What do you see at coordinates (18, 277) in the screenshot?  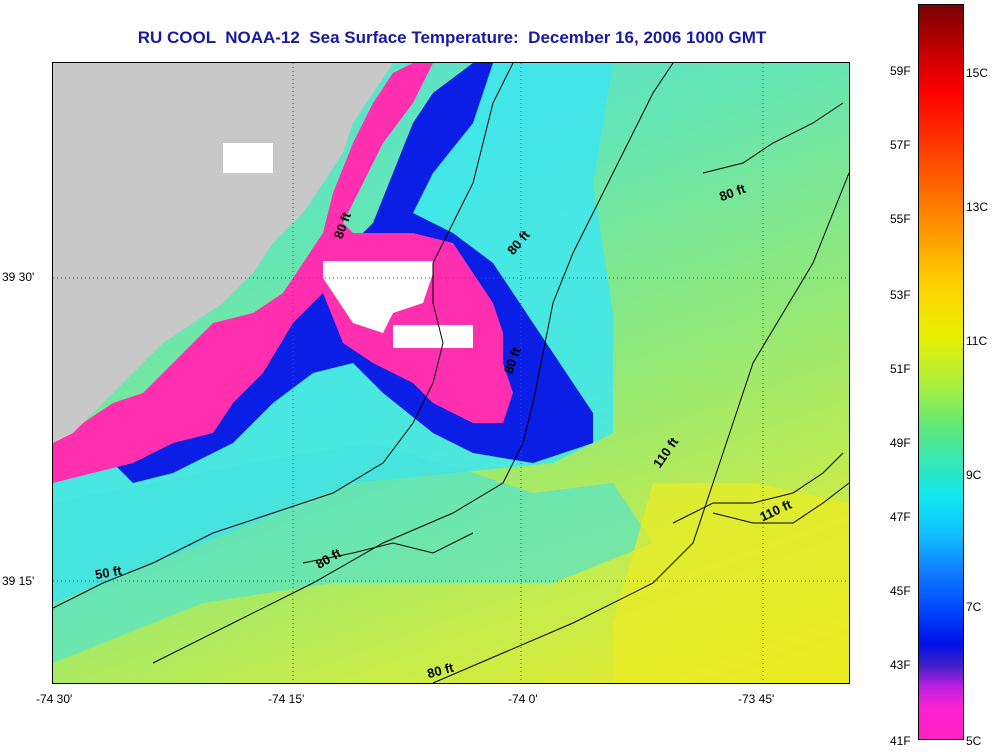 I see `y-tick-label: 39 30'` at bounding box center [18, 277].